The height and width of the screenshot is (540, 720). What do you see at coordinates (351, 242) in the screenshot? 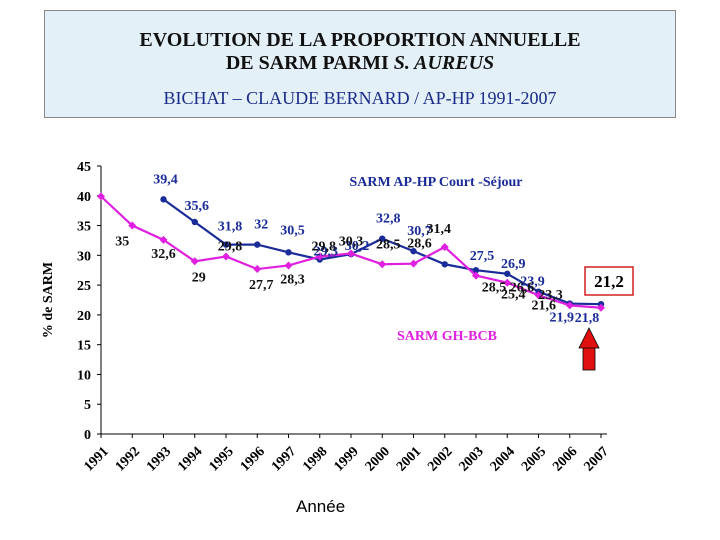
I see `data-label: 30,3` at bounding box center [351, 242].